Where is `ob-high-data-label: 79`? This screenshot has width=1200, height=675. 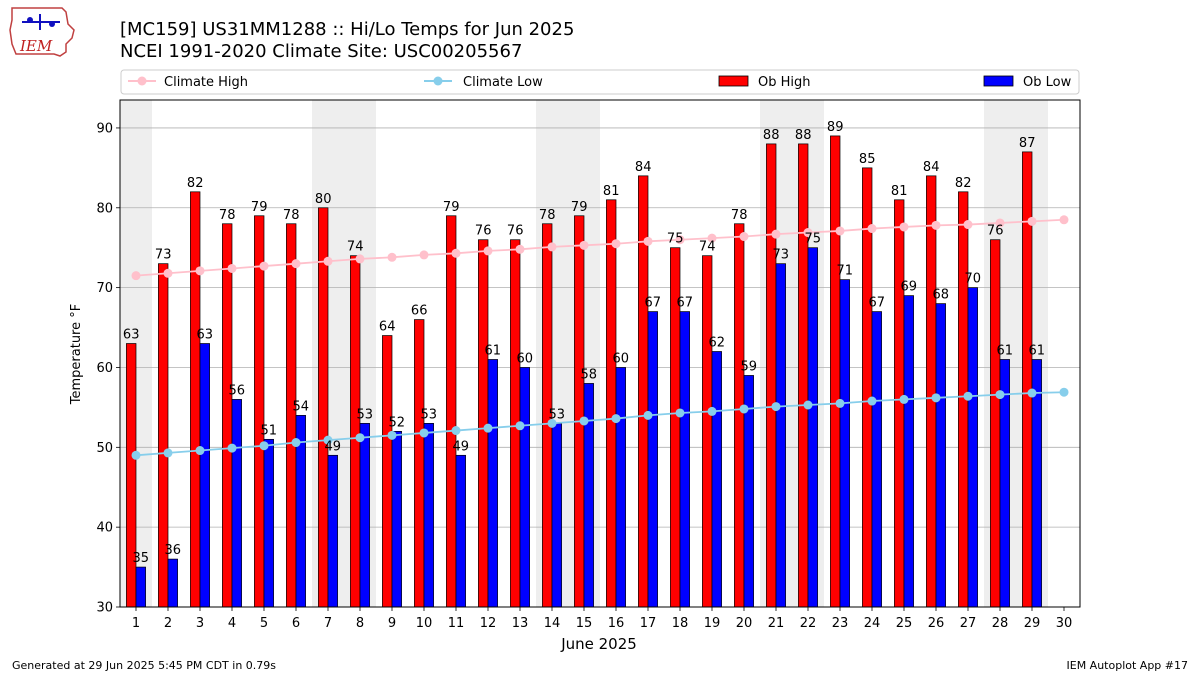 ob-high-data-label: 79 is located at coordinates (579, 207).